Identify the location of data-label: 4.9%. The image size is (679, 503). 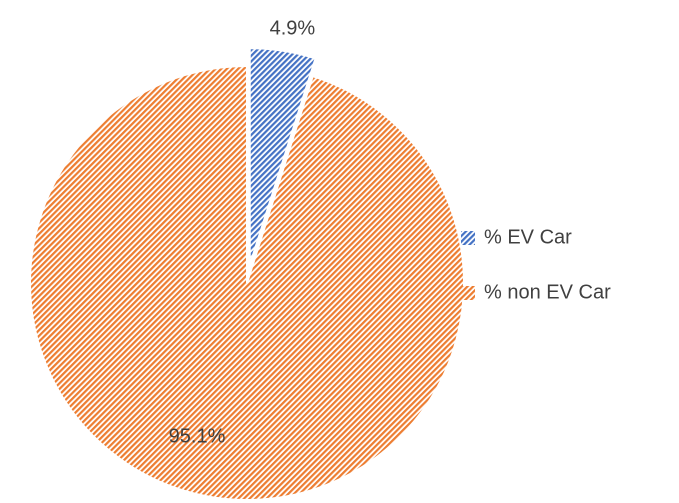
(293, 28).